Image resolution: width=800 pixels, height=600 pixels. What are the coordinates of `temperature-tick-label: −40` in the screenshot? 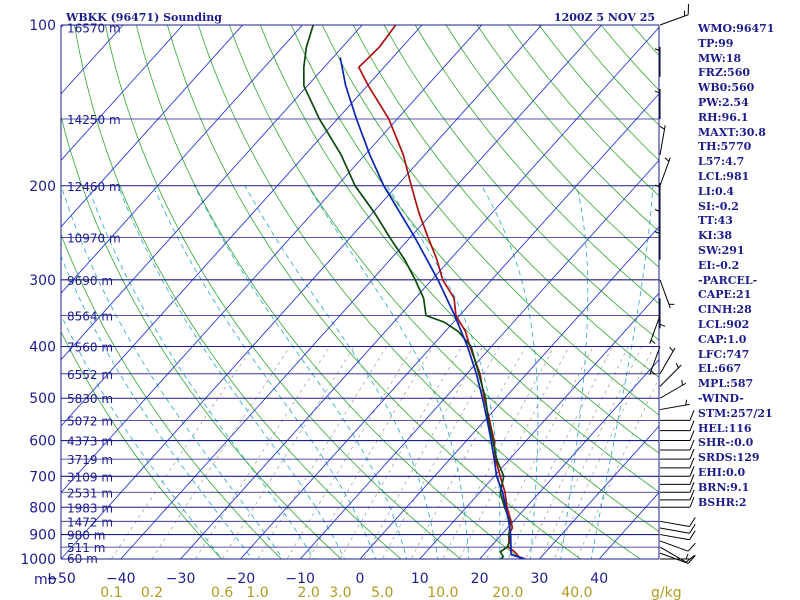 It's located at (121, 579).